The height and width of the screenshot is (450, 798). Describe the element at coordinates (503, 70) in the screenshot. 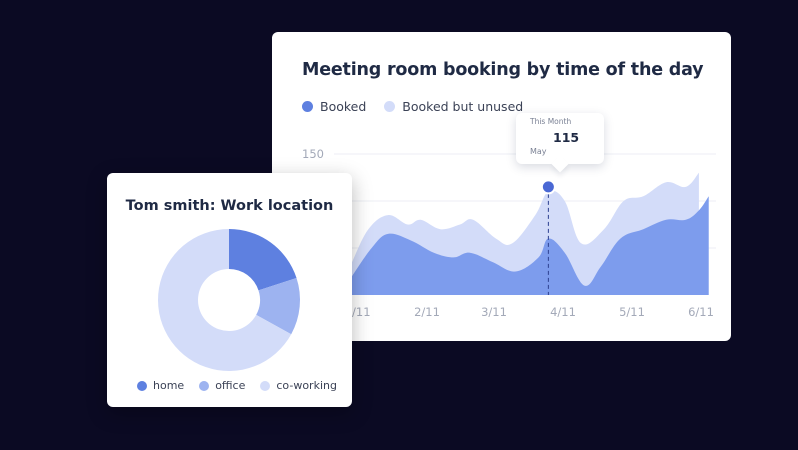

I see `booking-chart-title: Meeting room booking by time of the day` at that location.